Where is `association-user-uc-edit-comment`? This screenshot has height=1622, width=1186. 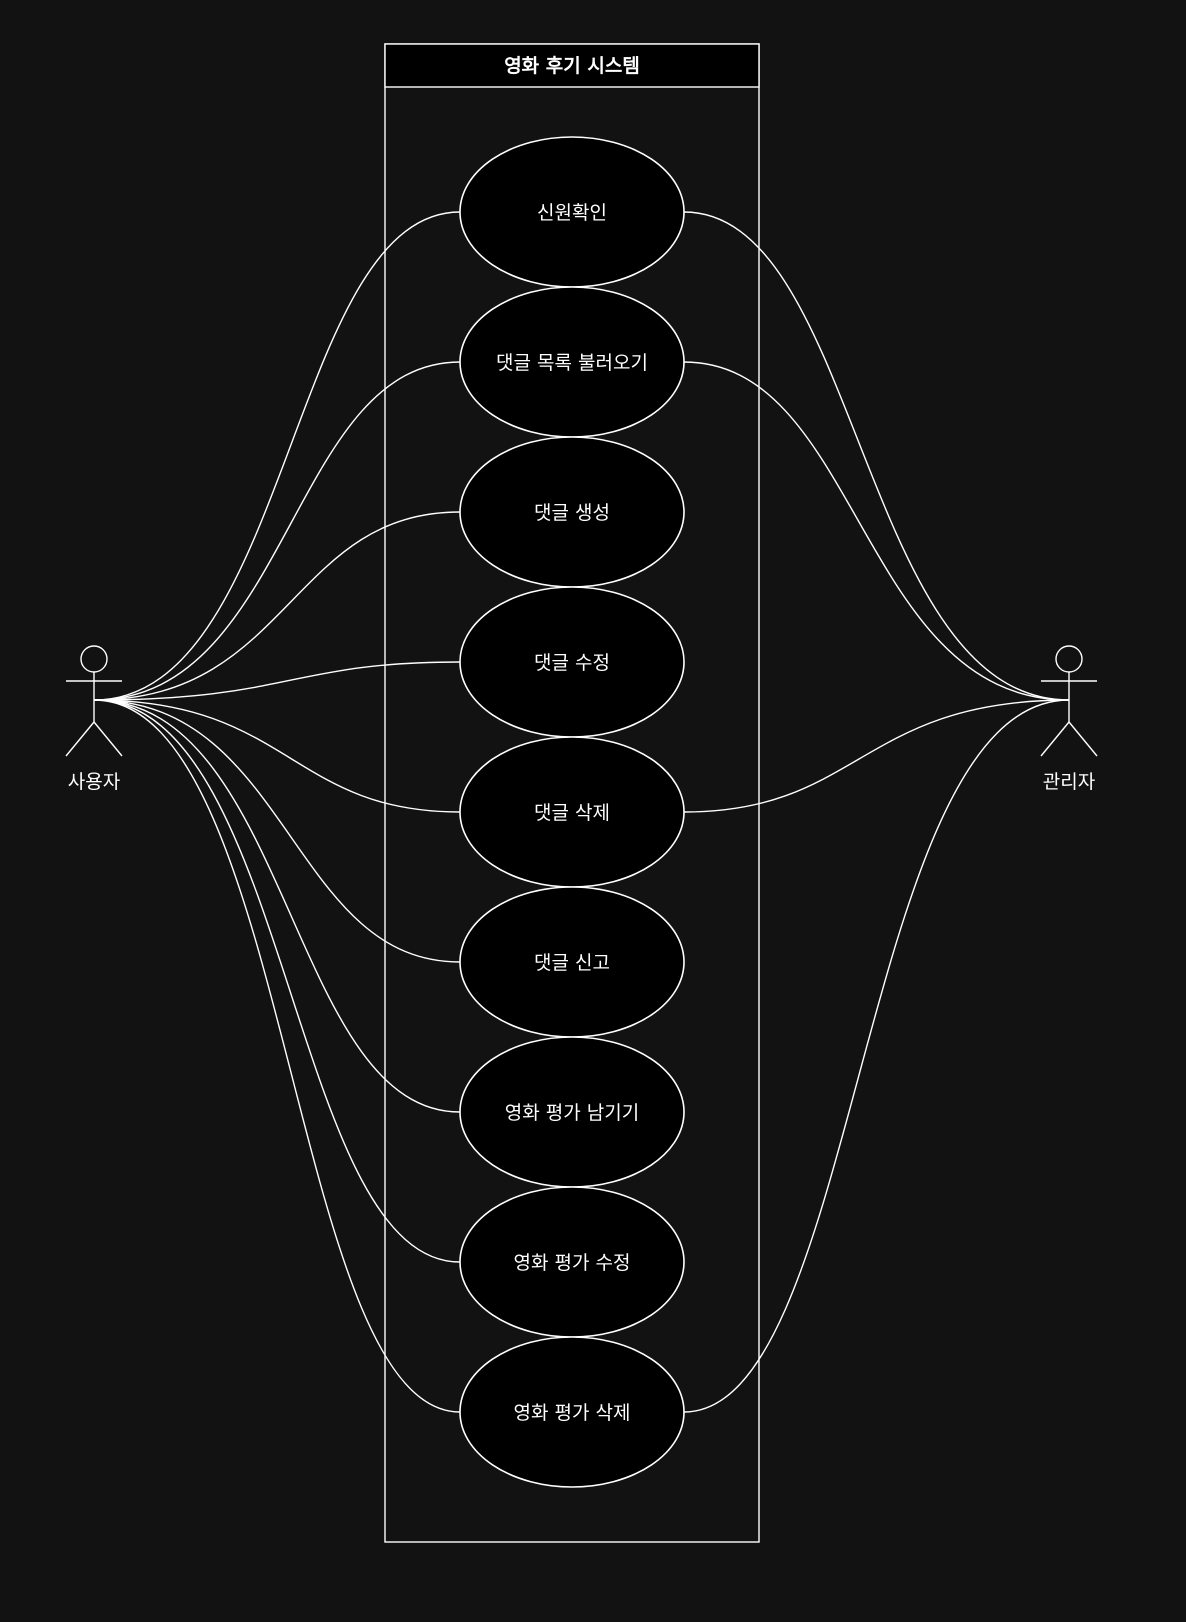 association-user-uc-edit-comment is located at coordinates (277, 681).